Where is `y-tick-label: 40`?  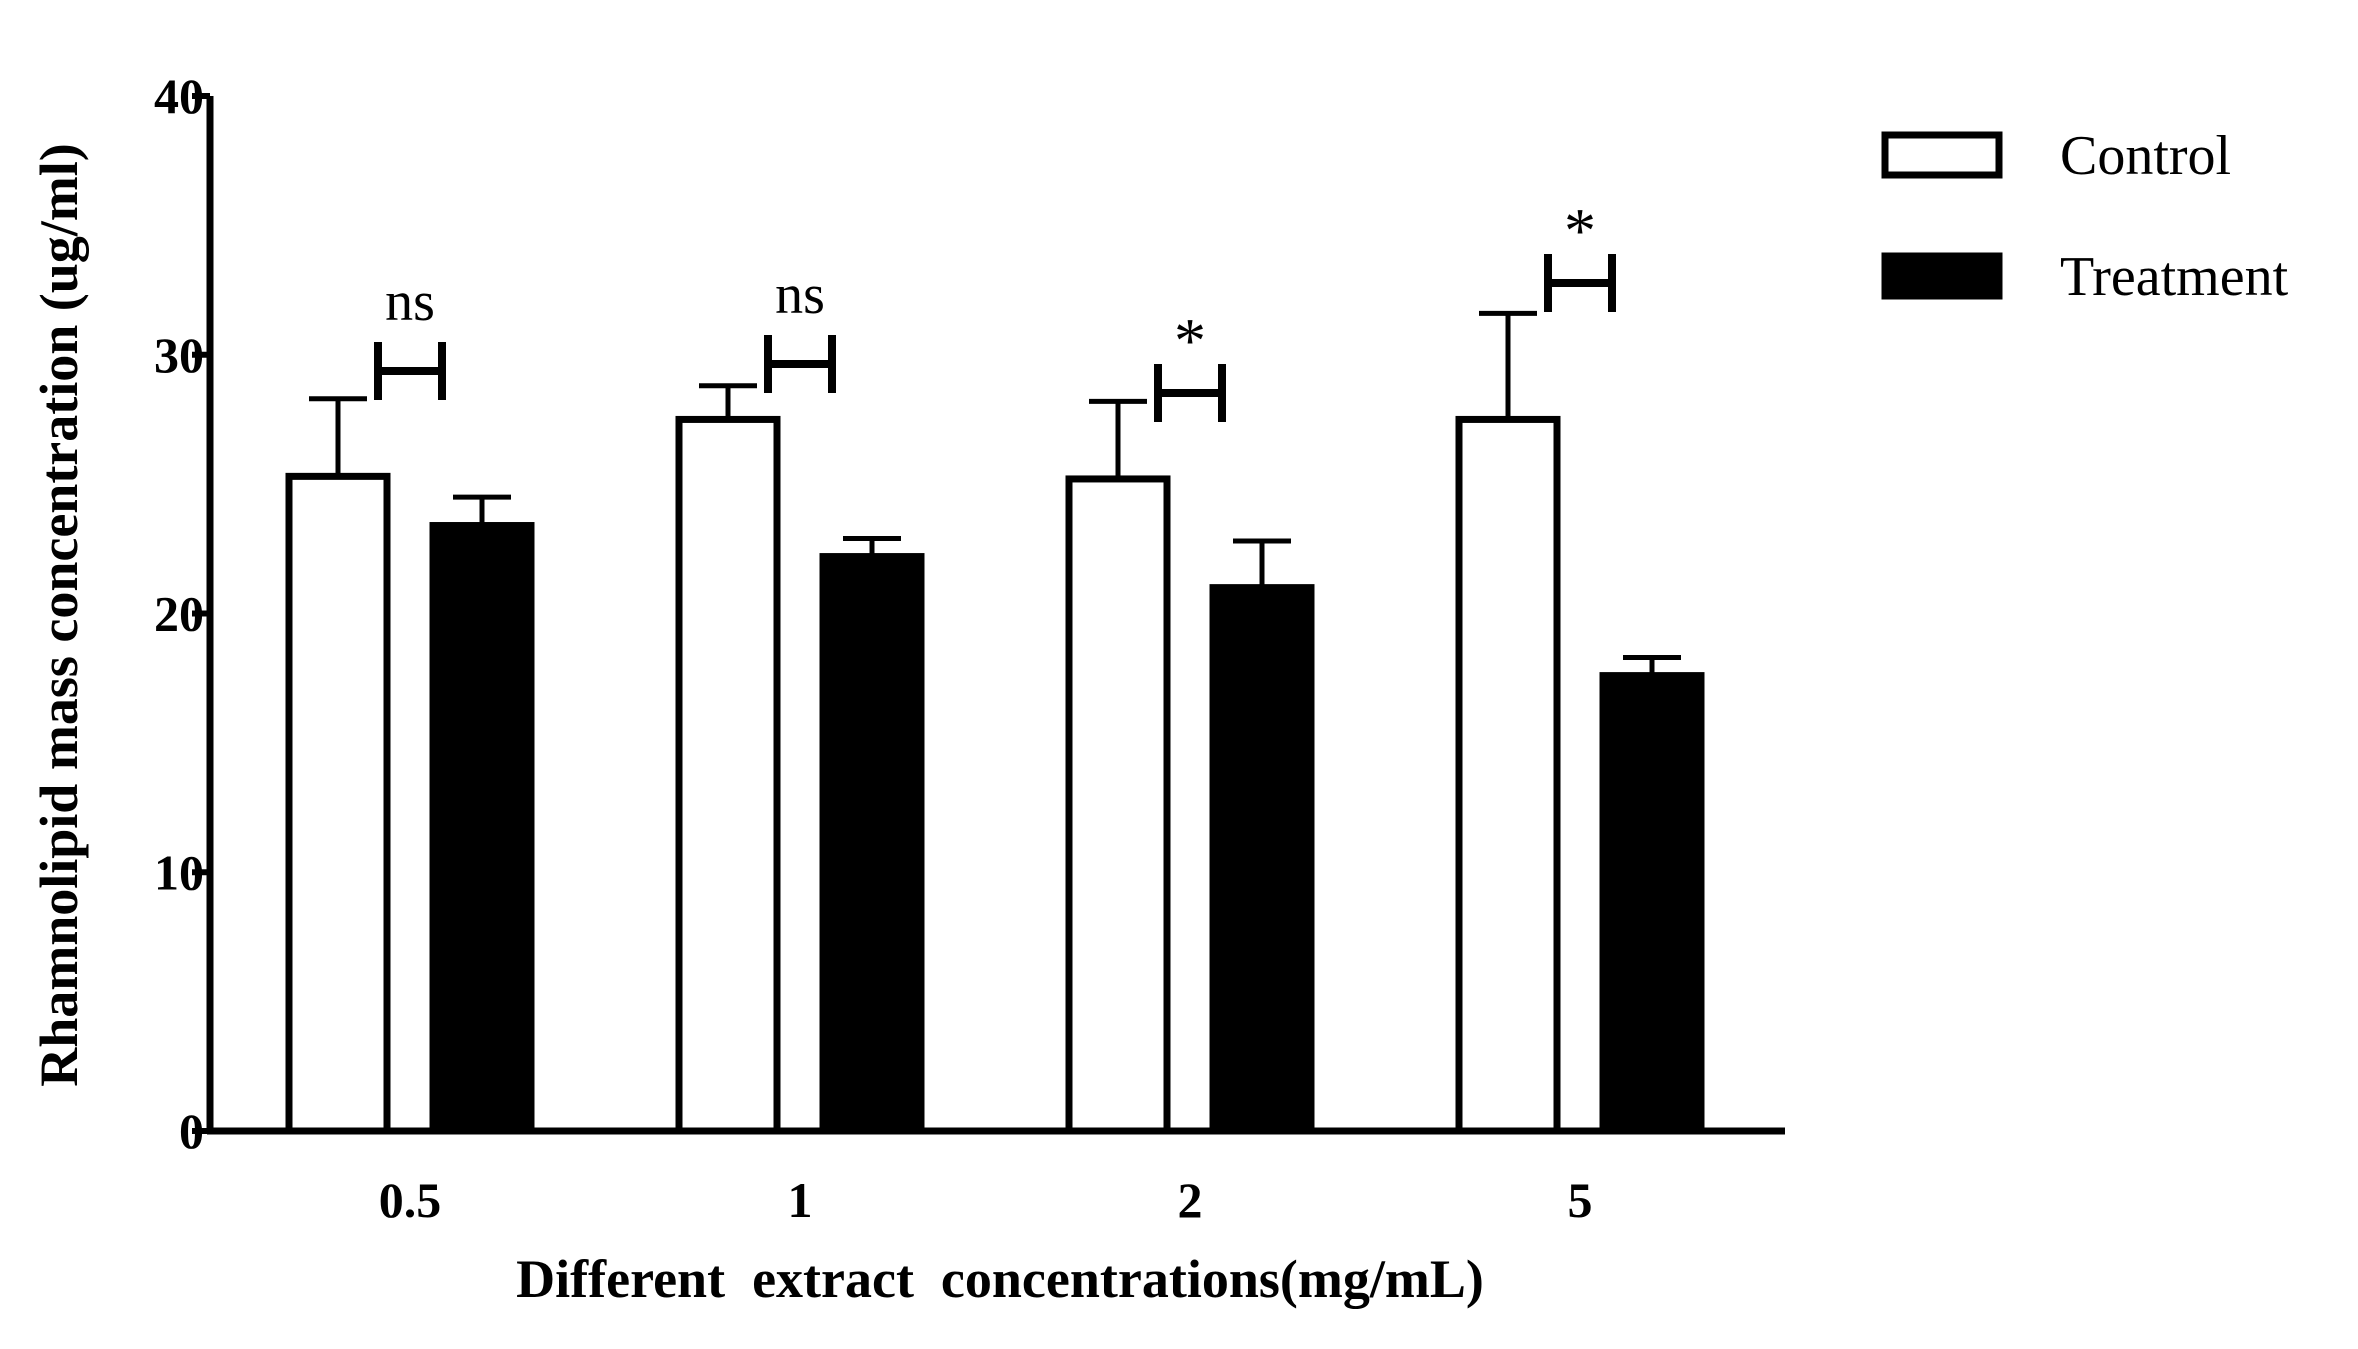 y-tick-label: 40 is located at coordinates (179, 96).